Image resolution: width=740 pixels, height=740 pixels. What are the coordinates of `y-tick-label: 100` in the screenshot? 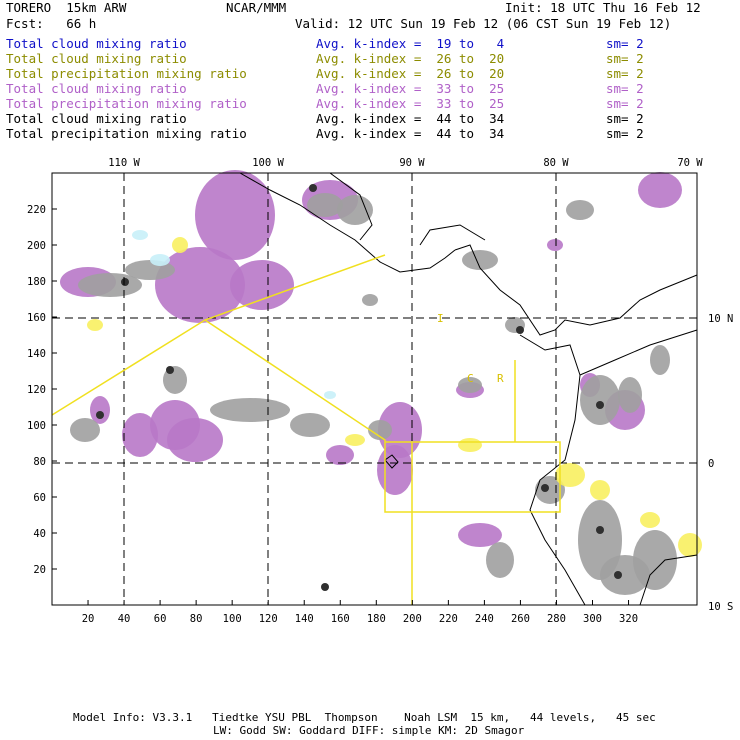 It's located at (36, 426).